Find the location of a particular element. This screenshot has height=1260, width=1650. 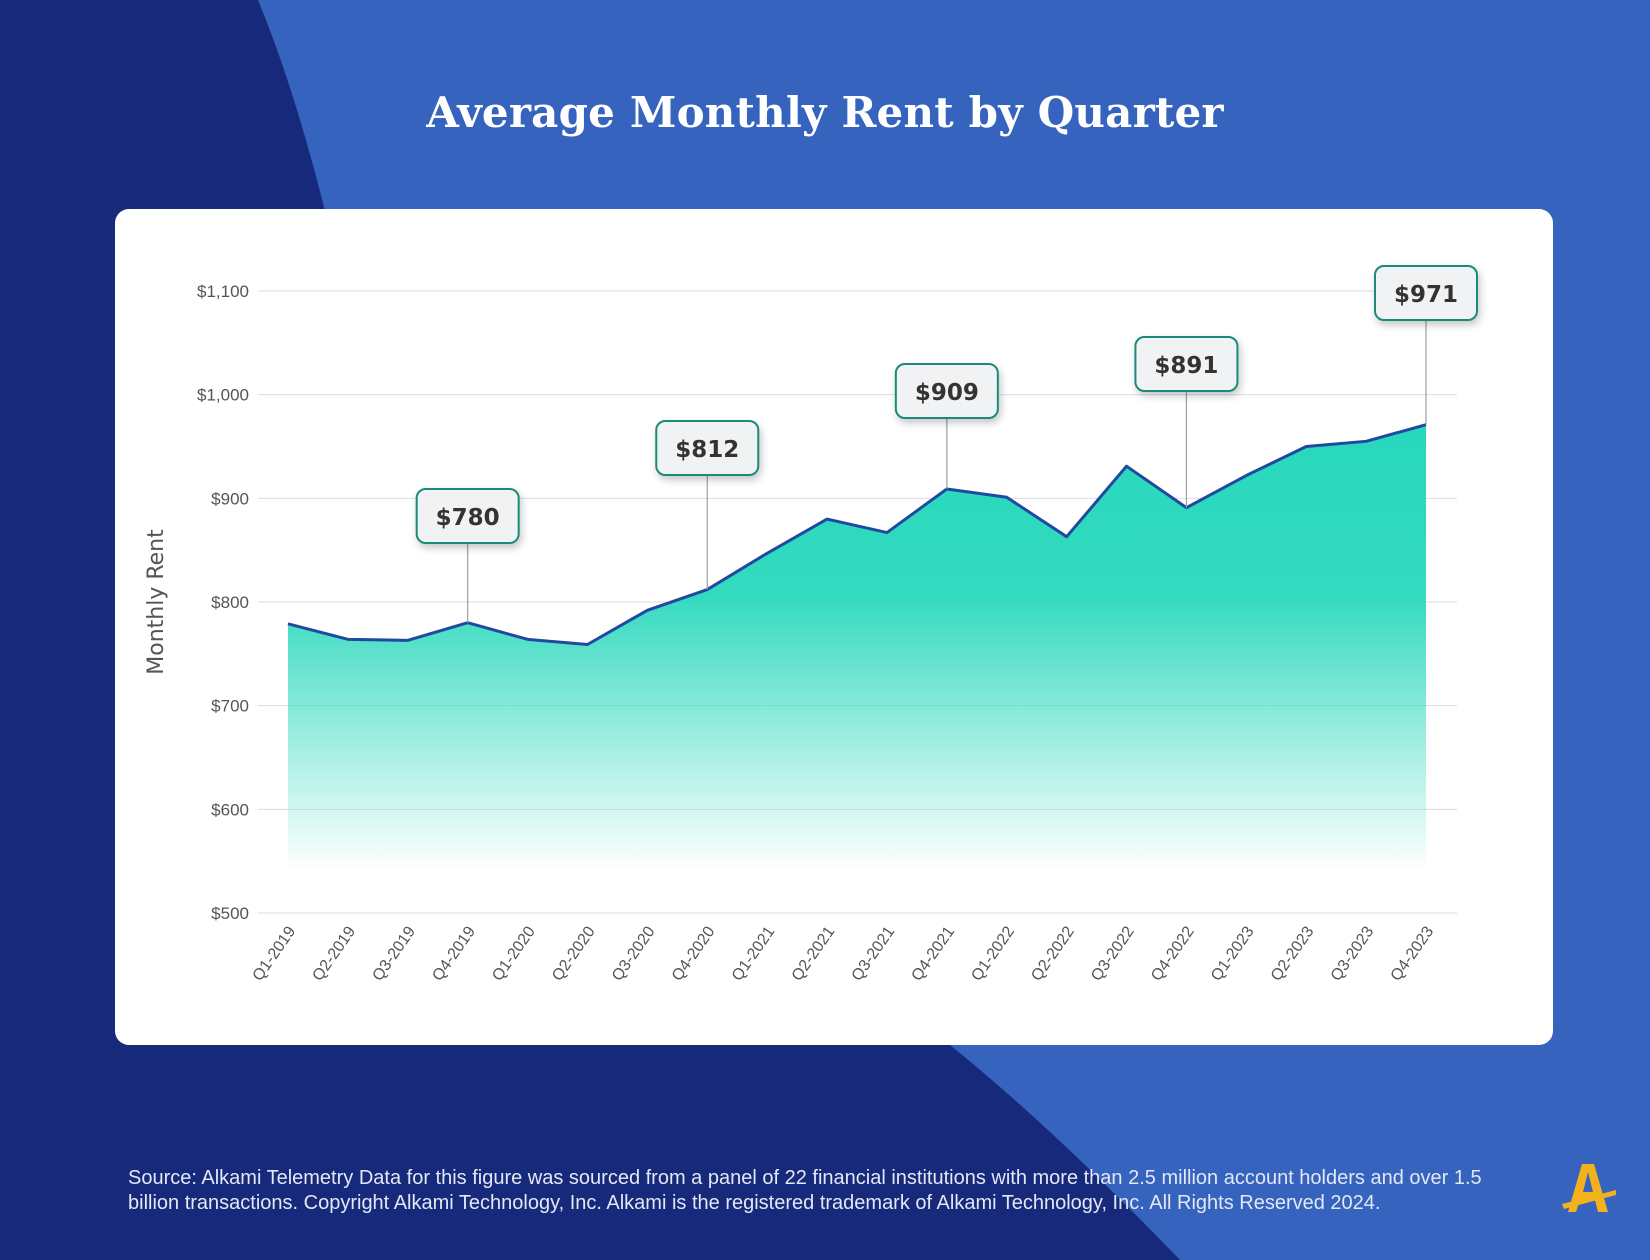

data-label: $812 is located at coordinates (707, 450).